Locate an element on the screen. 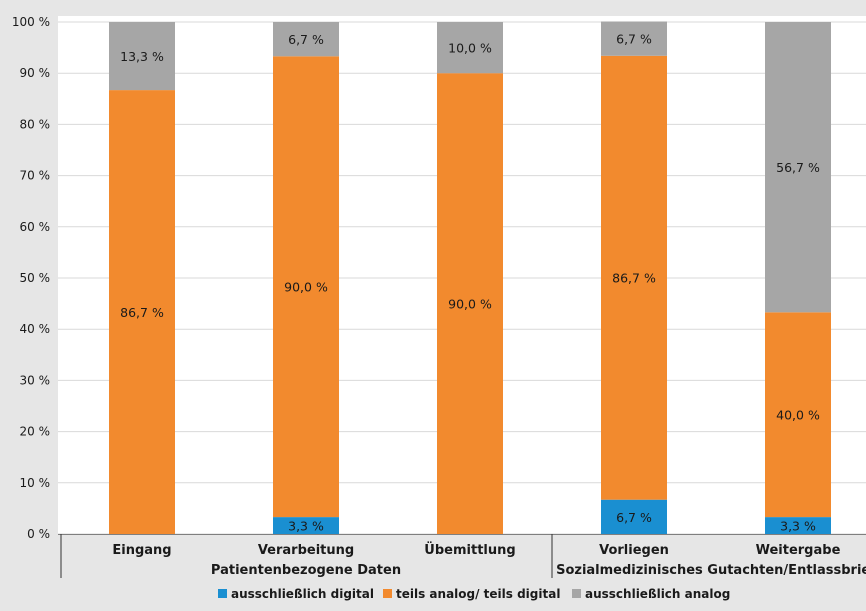  x-category-label: Übemittlung is located at coordinates (469, 550).